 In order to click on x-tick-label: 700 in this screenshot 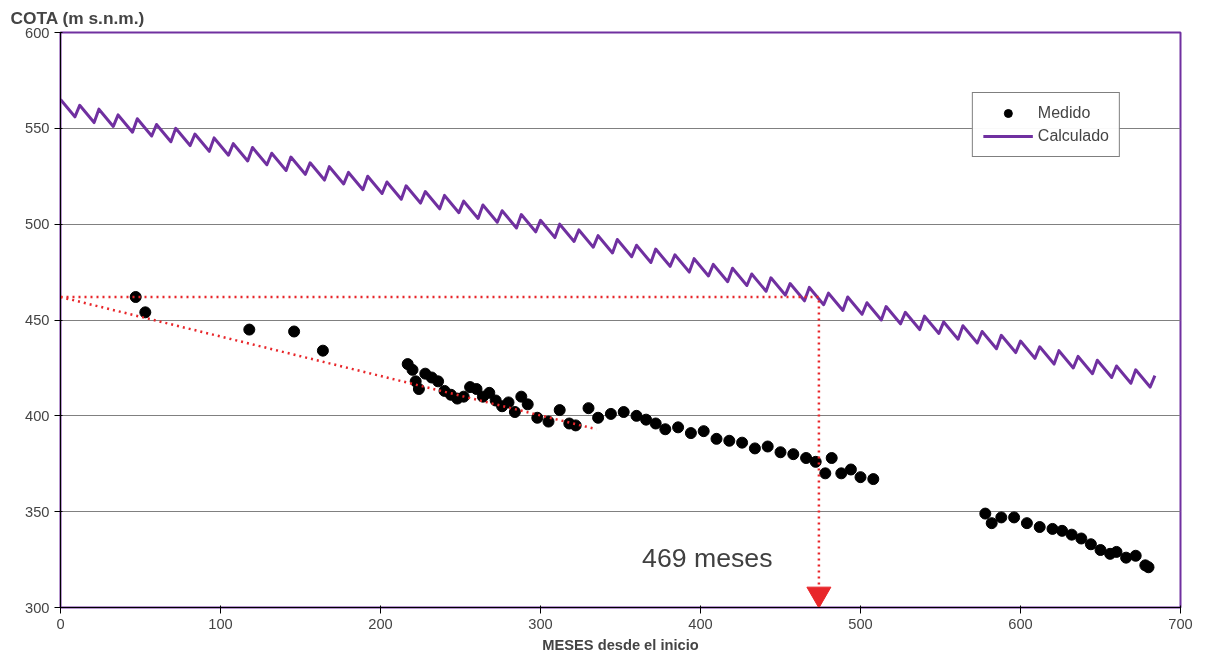, I will do `click(1180, 623)`.